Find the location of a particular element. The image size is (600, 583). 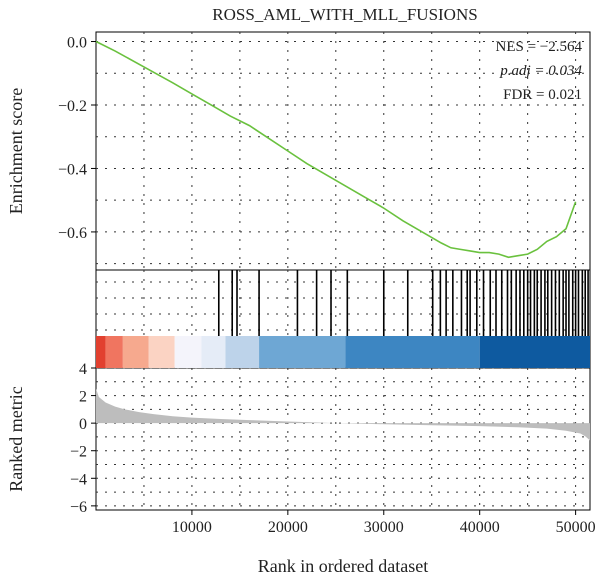

ranked-y-tick-label: 0 is located at coordinates (83, 424).